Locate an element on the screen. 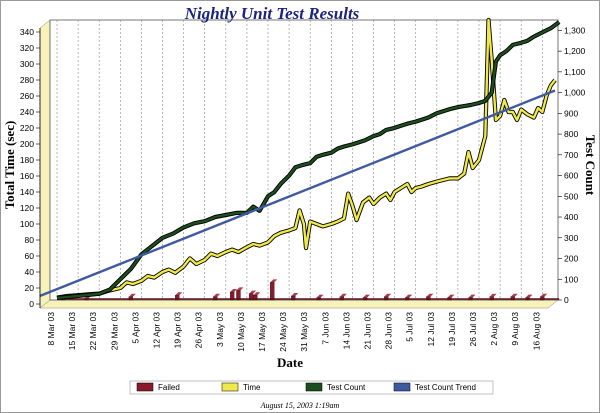  left-tick-label: 300 is located at coordinates (27, 64).